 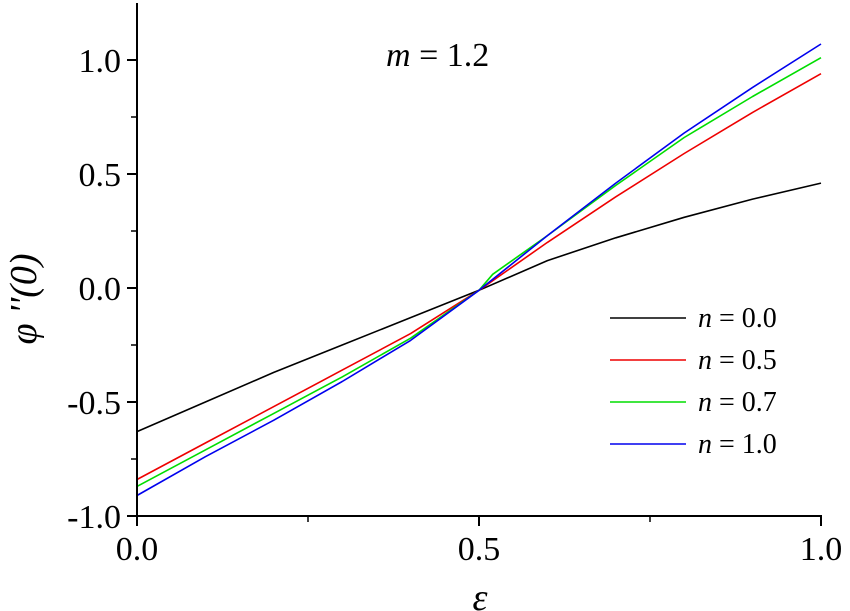 What do you see at coordinates (100, 175) in the screenshot?
I see `y-tick-label-3: 0.5` at bounding box center [100, 175].